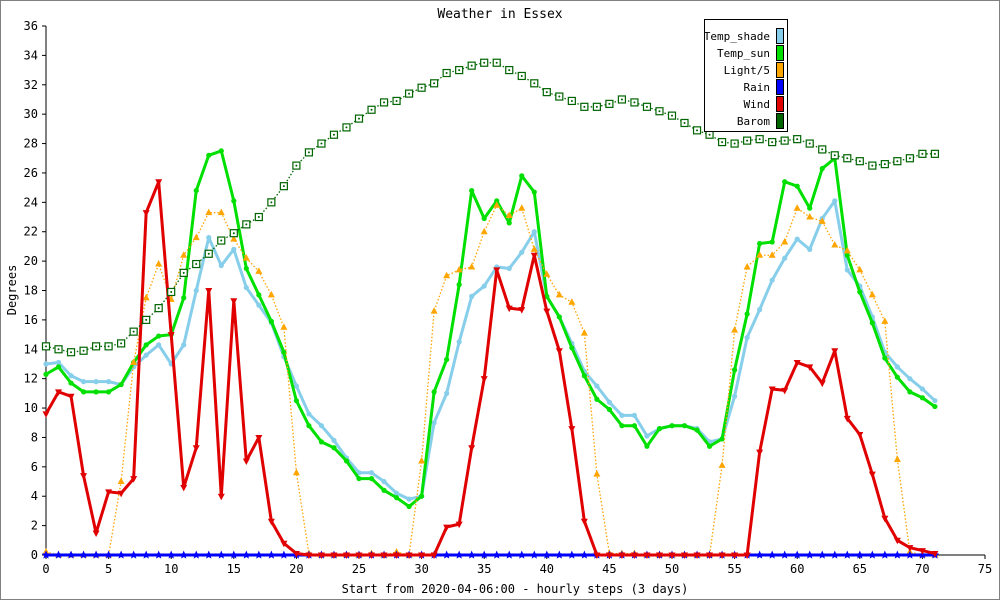 This screenshot has width=1000, height=605. I want to click on legend-box, so click(746, 75).